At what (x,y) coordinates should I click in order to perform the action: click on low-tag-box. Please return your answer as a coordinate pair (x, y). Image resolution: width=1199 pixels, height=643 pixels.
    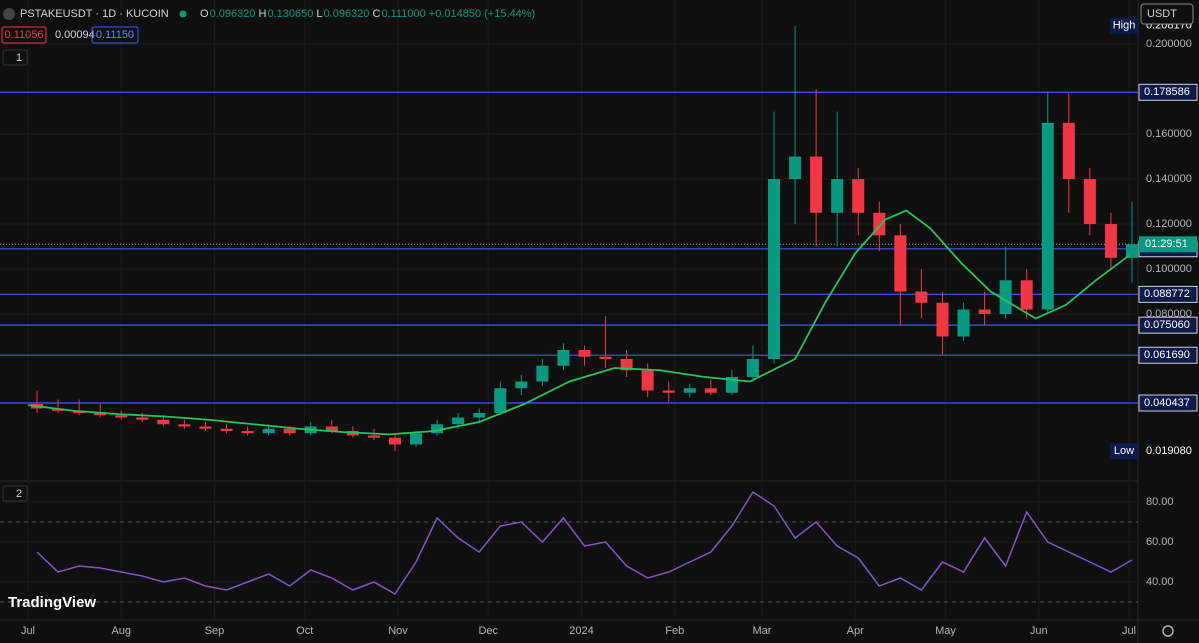
    Looking at the image, I should click on (1124, 451).